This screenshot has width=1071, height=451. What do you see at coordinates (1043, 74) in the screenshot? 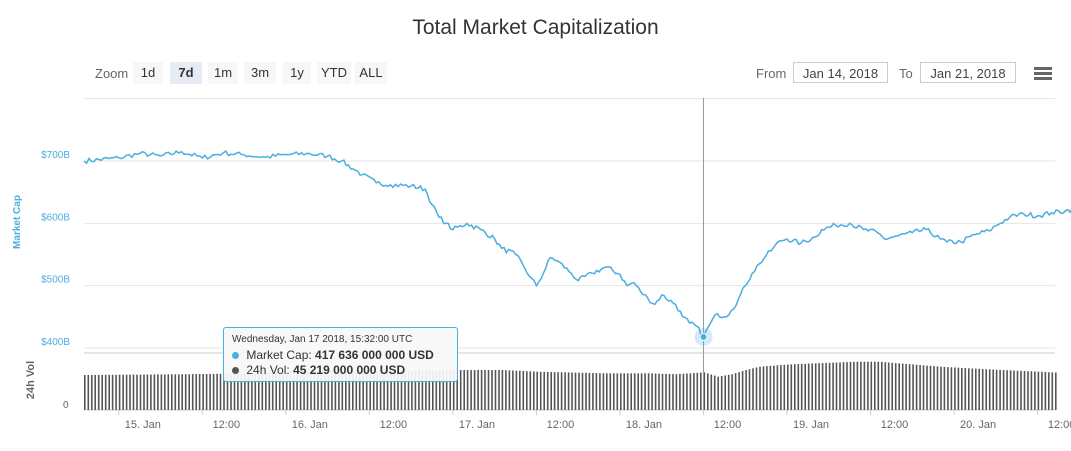
I see `hamburger-menu-icon` at bounding box center [1043, 74].